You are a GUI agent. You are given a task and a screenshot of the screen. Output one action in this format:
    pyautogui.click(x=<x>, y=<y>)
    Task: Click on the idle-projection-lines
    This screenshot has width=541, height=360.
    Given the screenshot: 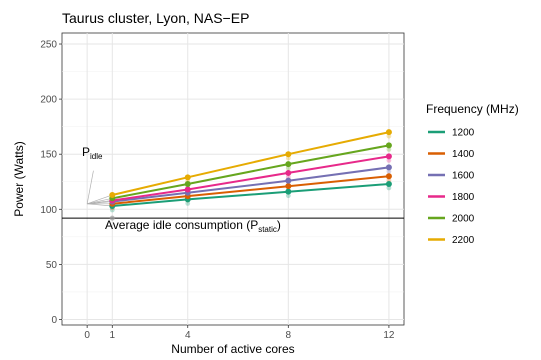 What is the action you would take?
    pyautogui.click(x=99, y=188)
    